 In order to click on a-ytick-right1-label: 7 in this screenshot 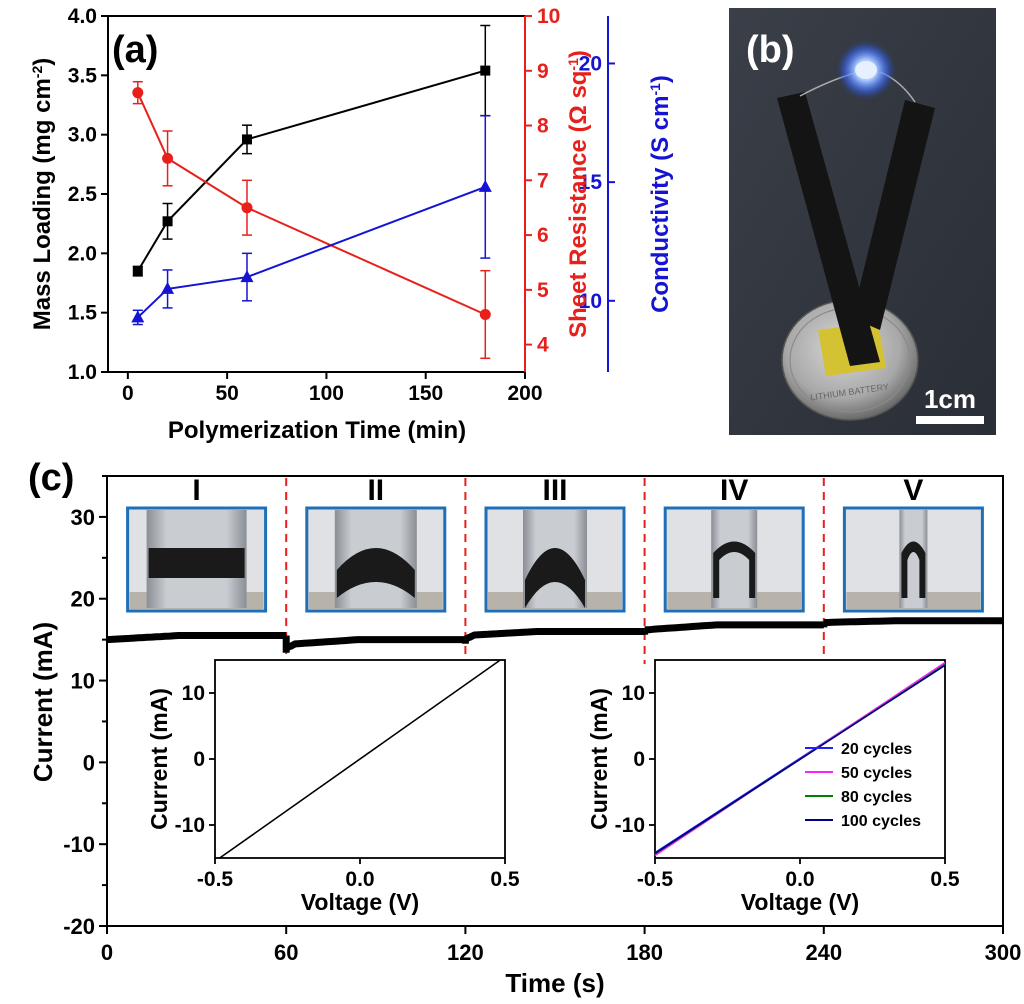, I will do `click(543, 180)`.